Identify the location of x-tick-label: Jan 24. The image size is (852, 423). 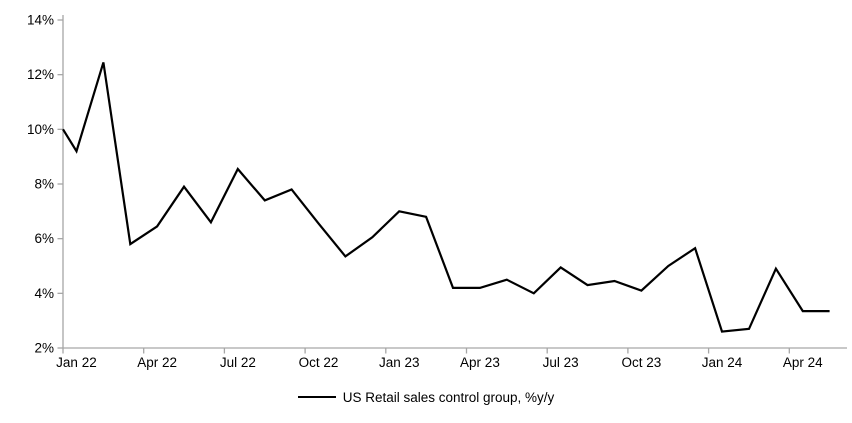
(722, 362).